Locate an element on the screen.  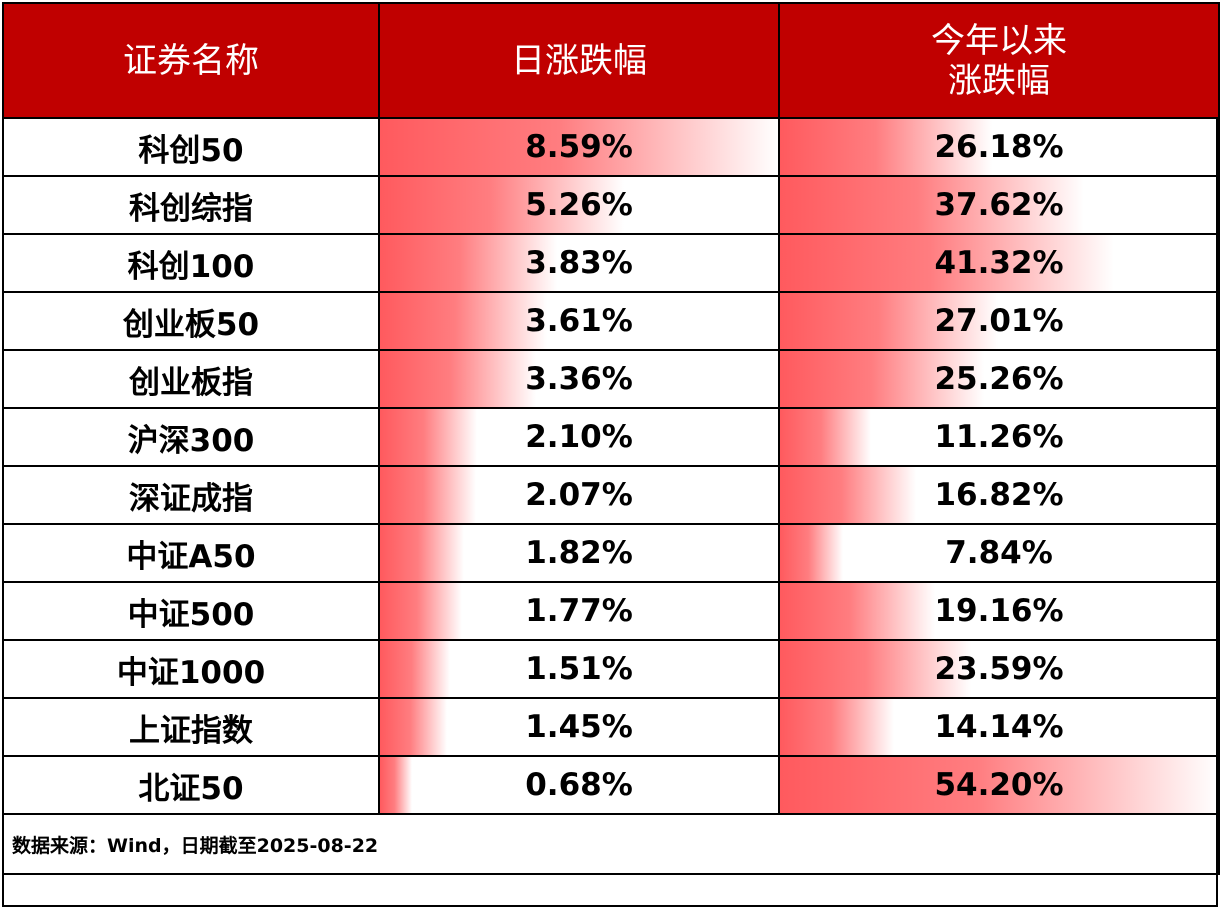
security-name-cell: 科创100 is located at coordinates (191, 263).